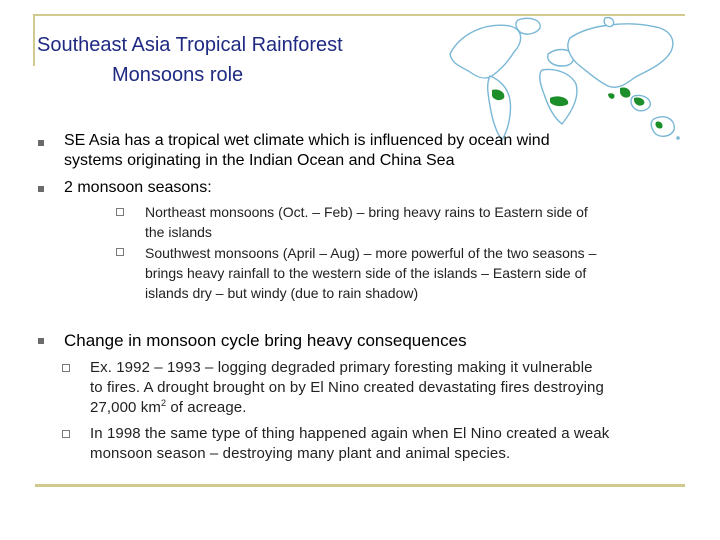  What do you see at coordinates (347, 408) in the screenshot?
I see `bullet-line: 27,000 km2 of acreage.` at bounding box center [347, 408].